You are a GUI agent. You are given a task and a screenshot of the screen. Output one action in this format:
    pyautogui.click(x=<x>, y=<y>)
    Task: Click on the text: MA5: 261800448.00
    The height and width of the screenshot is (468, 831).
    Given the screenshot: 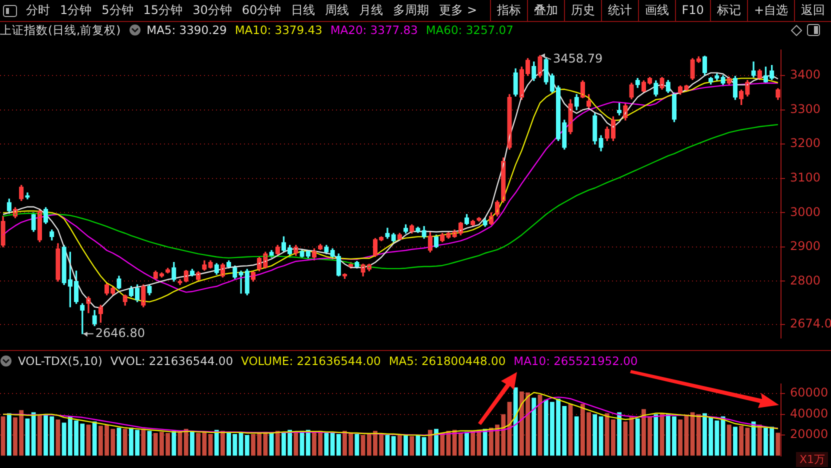 What is the action you would take?
    pyautogui.click(x=447, y=361)
    